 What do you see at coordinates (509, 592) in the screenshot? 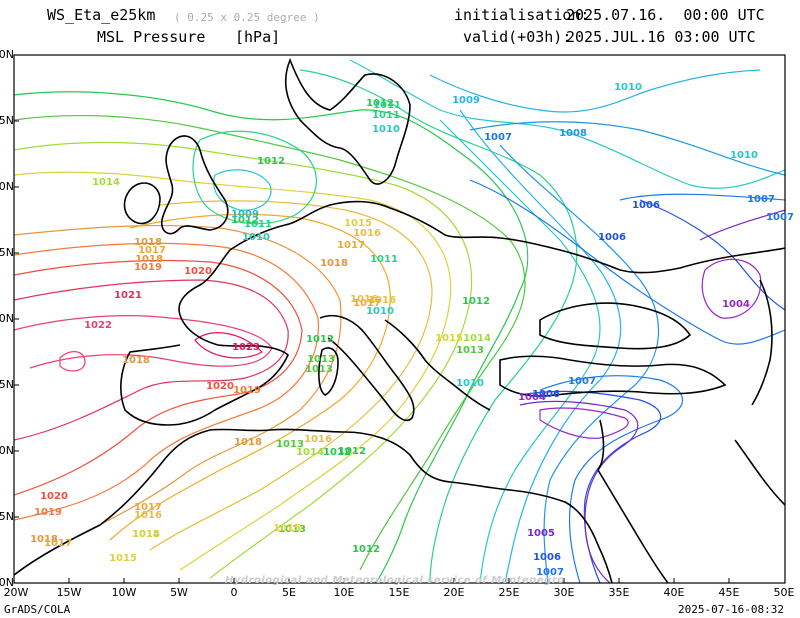
I see `x-tick-label: 25E` at bounding box center [509, 592].